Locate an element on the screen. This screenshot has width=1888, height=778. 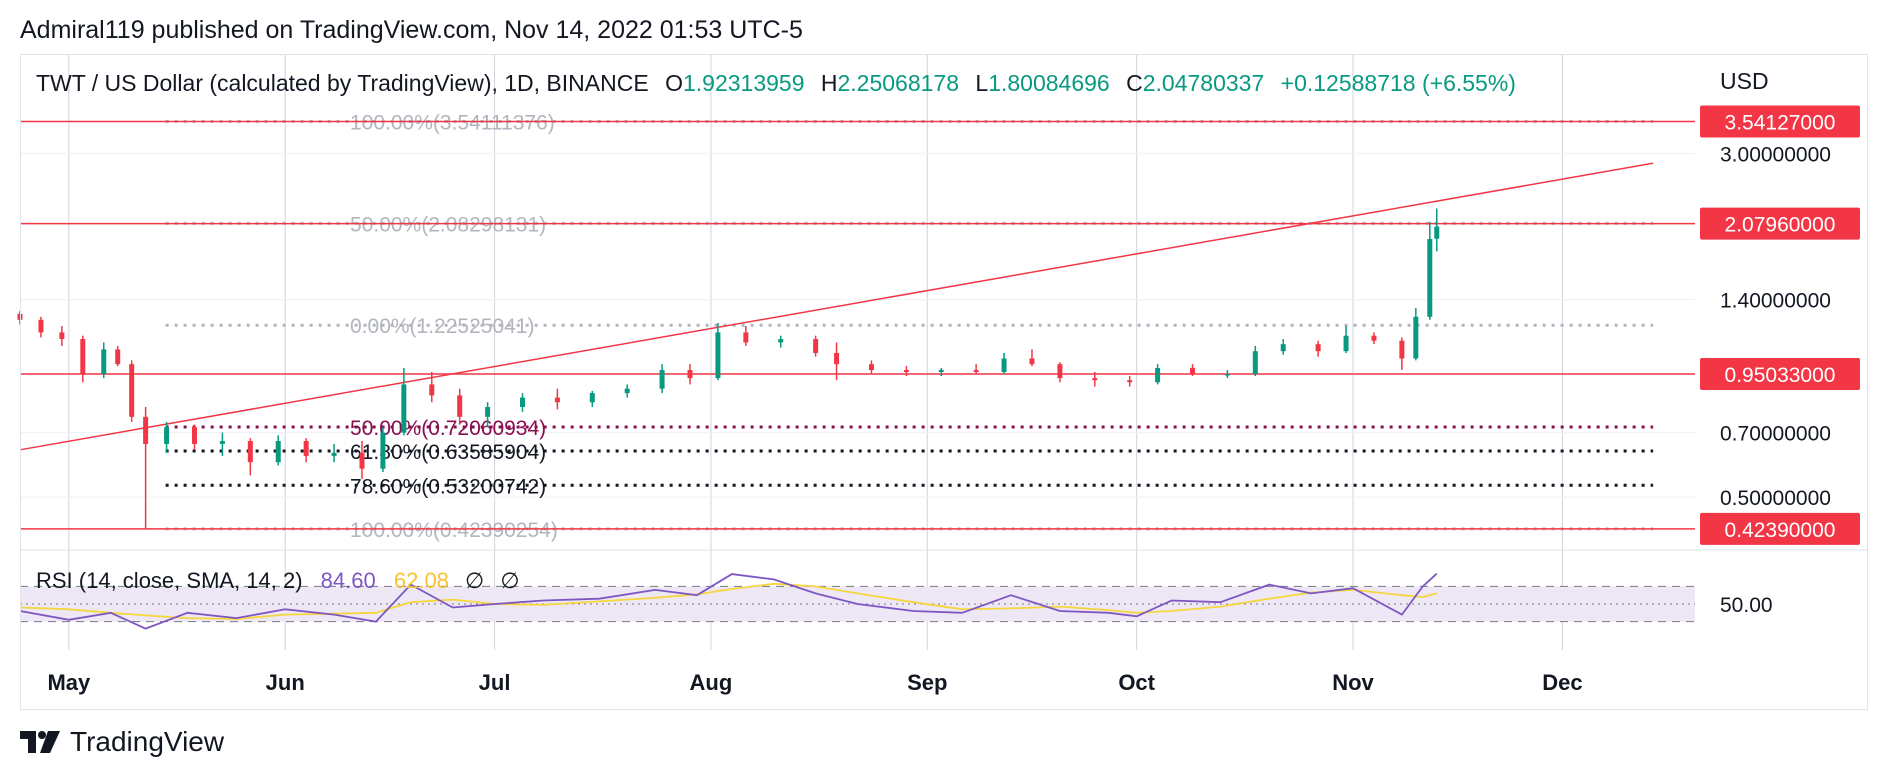
price-axis-label: 3.00000000 is located at coordinates (1775, 154).